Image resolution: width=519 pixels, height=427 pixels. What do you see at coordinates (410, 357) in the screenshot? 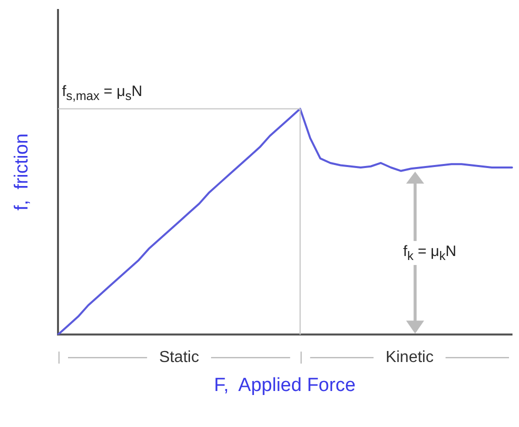
I see `text: Kinetic` at bounding box center [410, 357].